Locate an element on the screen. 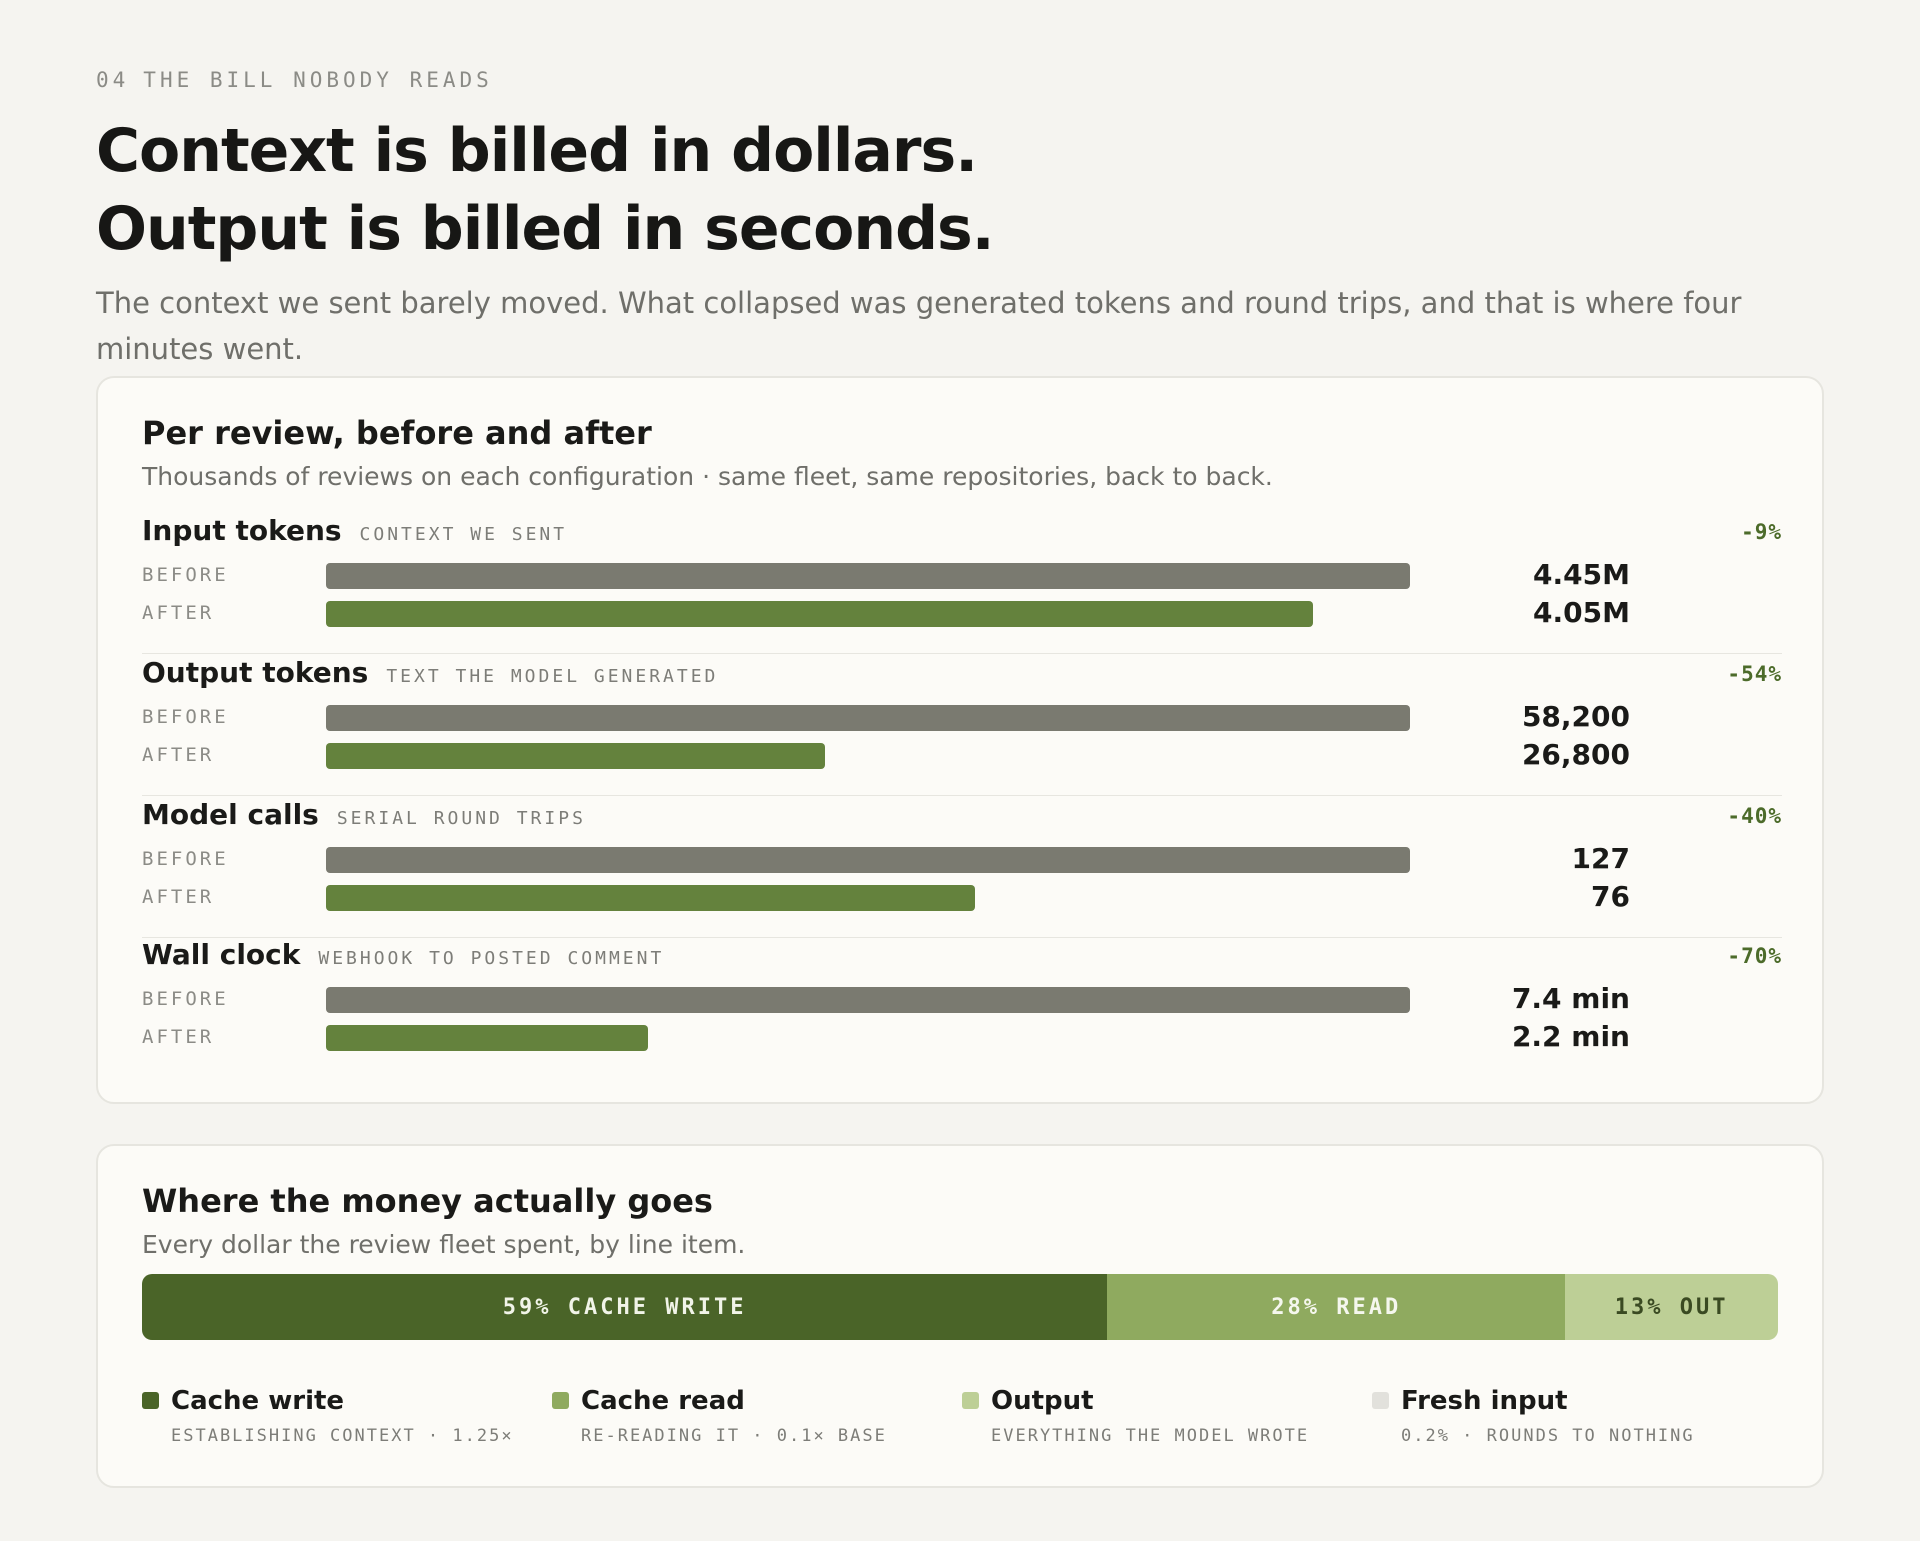 The height and width of the screenshot is (1541, 1920). metric-name: Wall clock is located at coordinates (221, 954).